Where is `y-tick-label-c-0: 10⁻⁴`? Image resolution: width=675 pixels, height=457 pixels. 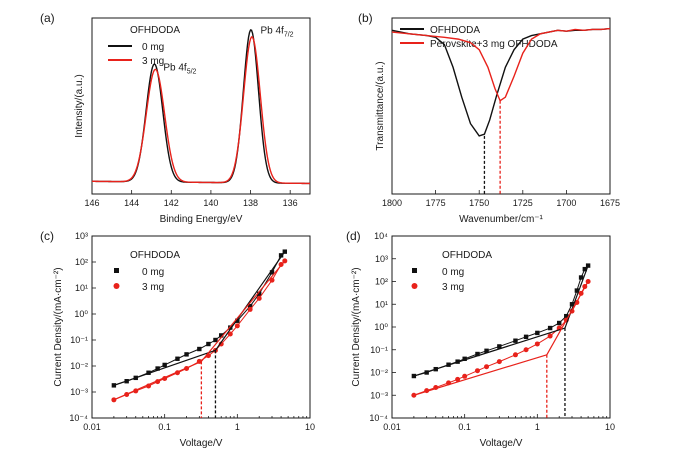 y-tick-label-c-0: 10⁻⁴ is located at coordinates (78, 418).